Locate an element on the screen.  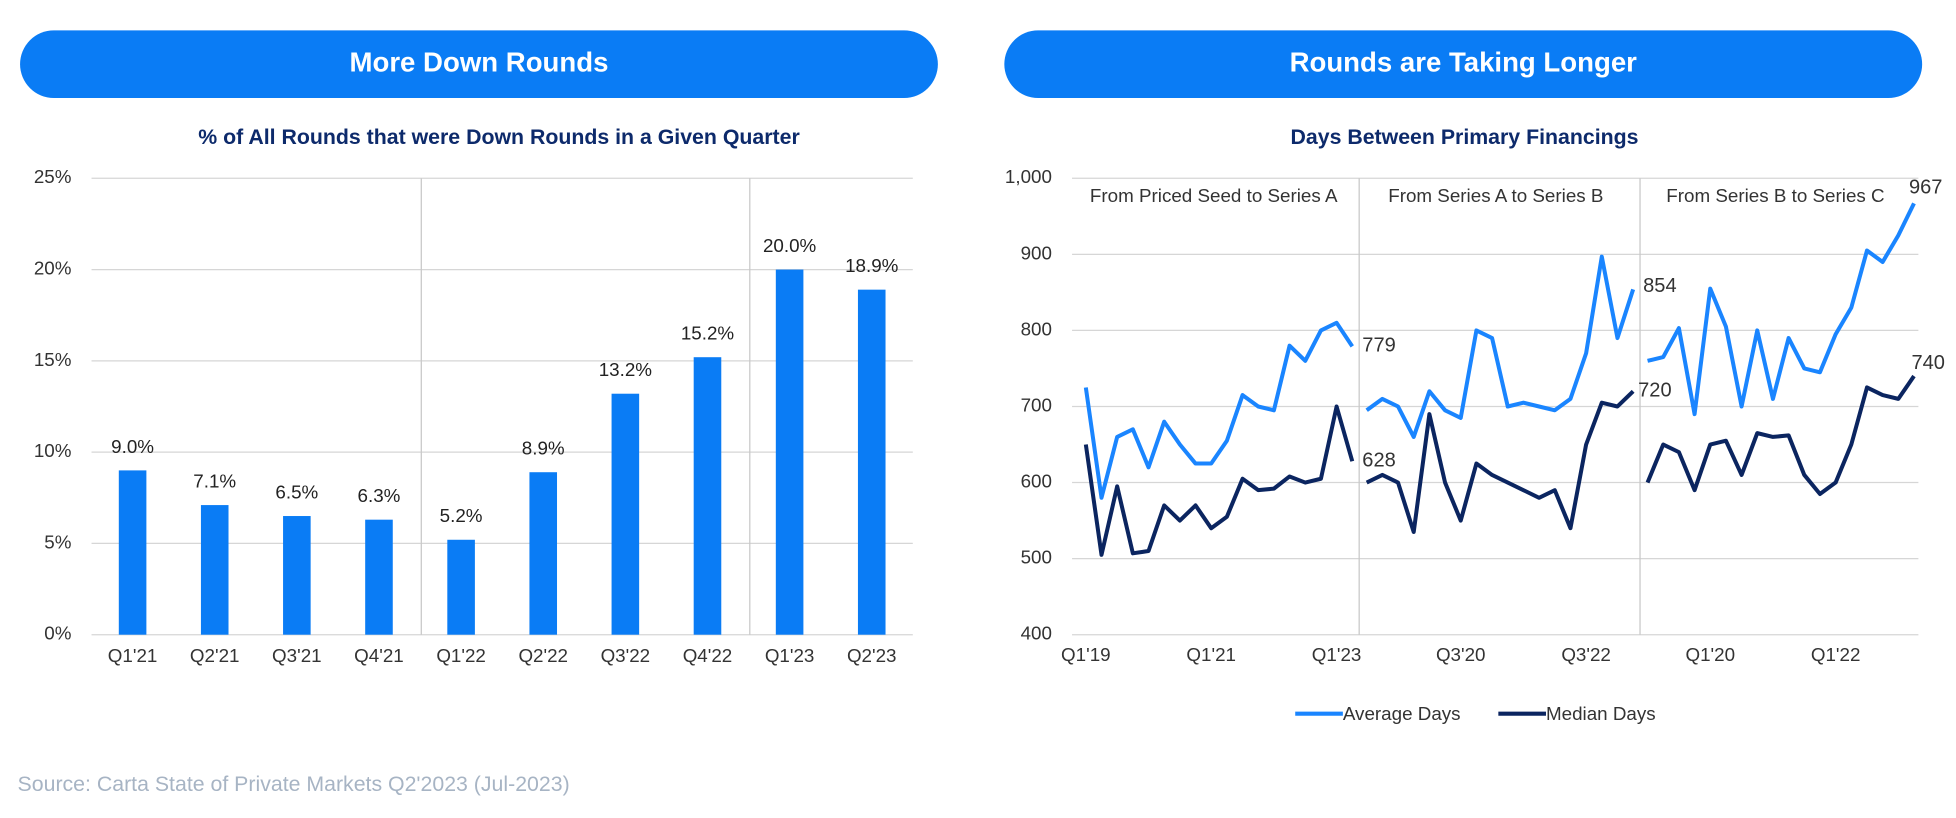
x-tick-label: Q4'22 is located at coordinates (708, 655).